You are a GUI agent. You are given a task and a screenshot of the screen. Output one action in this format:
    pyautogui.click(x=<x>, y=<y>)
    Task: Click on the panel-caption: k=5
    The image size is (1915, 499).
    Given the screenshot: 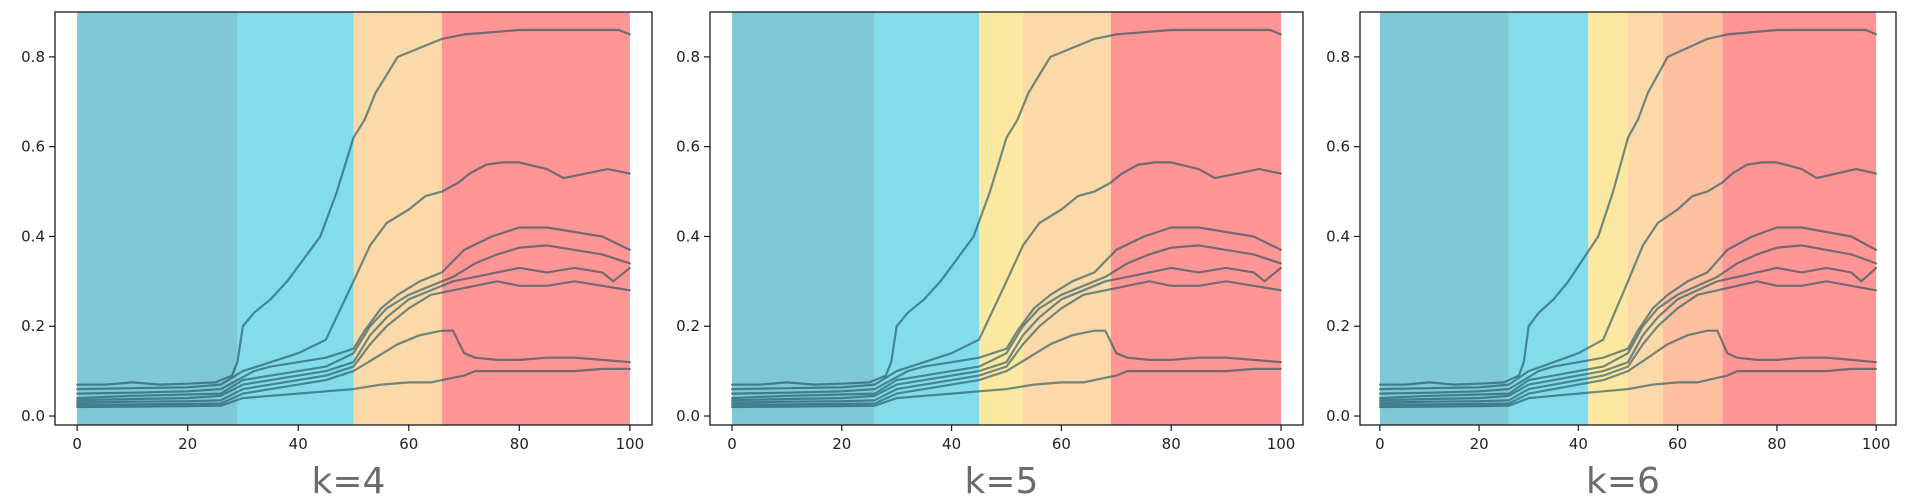 What is the action you would take?
    pyautogui.click(x=1002, y=480)
    